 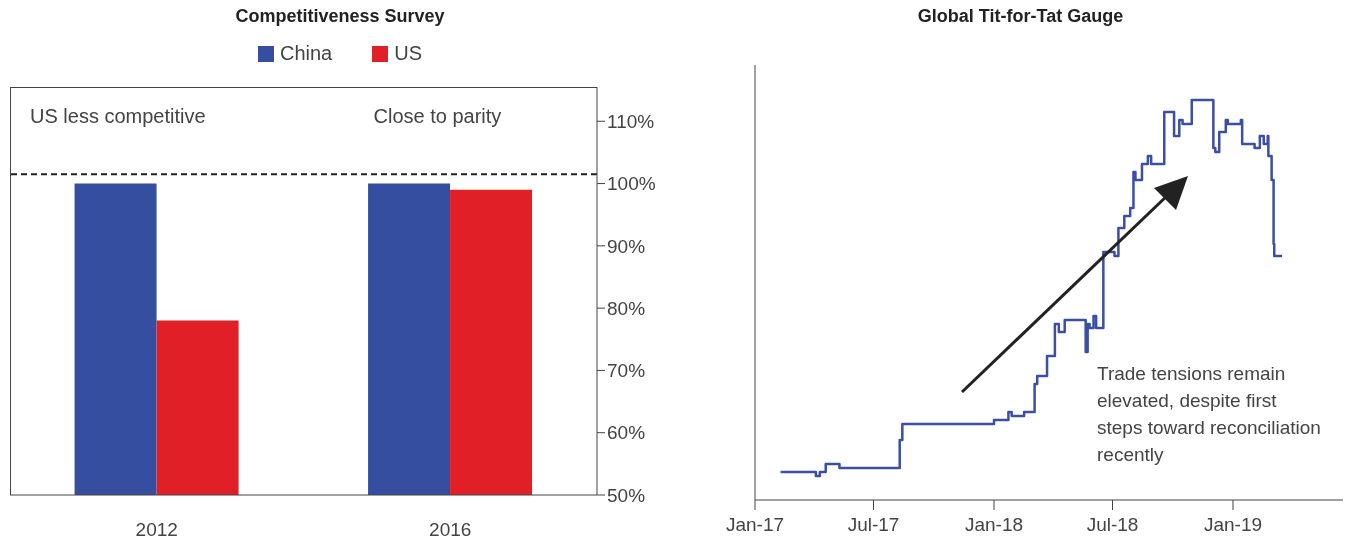 What do you see at coordinates (340, 16) in the screenshot?
I see `chart-title: Competitiveness Survey` at bounding box center [340, 16].